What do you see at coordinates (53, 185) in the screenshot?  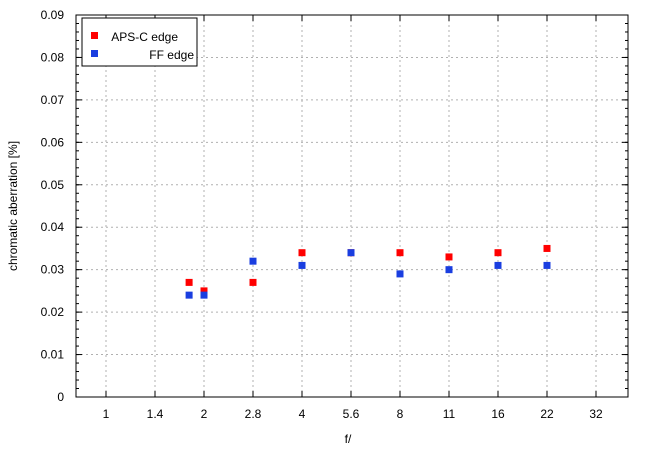 I see `y-tick-label: 0.05` at bounding box center [53, 185].